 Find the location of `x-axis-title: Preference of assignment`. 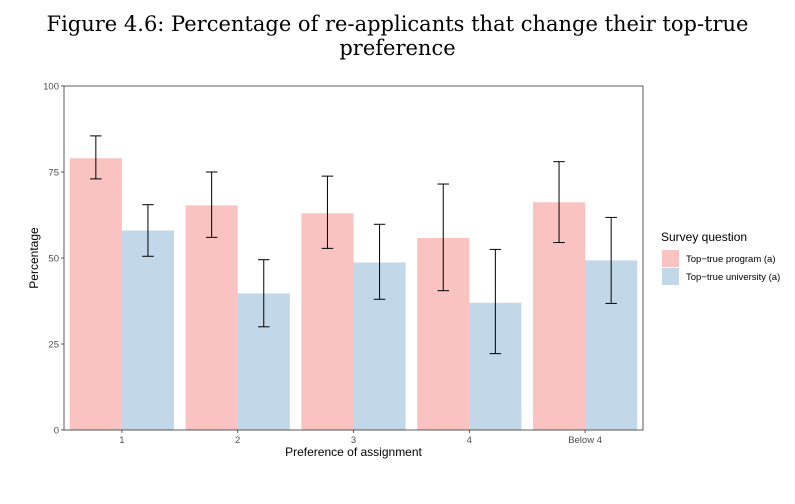

x-axis-title: Preference of assignment is located at coordinates (353, 452).